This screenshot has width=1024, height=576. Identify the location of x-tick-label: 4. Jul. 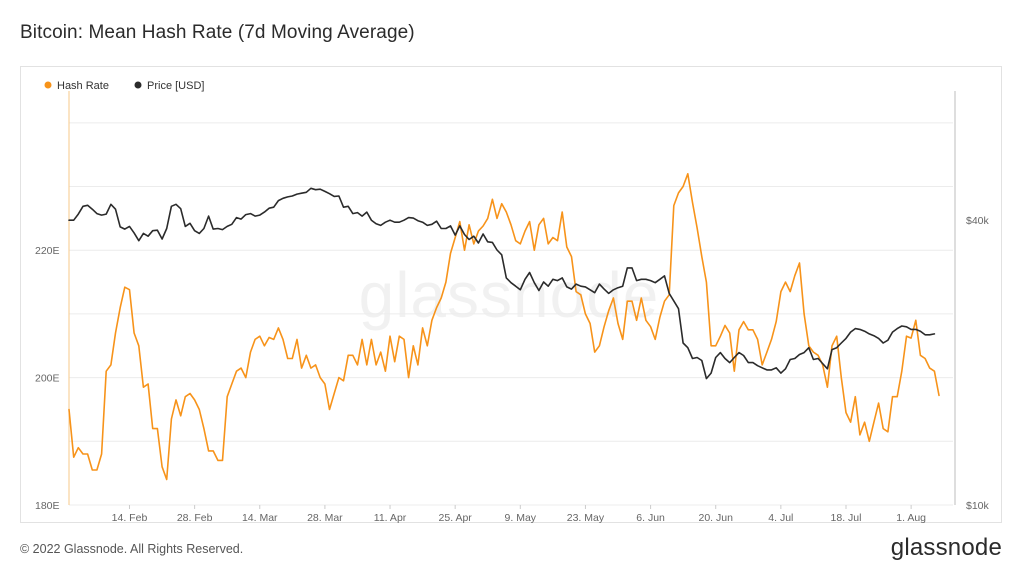
(780, 518).